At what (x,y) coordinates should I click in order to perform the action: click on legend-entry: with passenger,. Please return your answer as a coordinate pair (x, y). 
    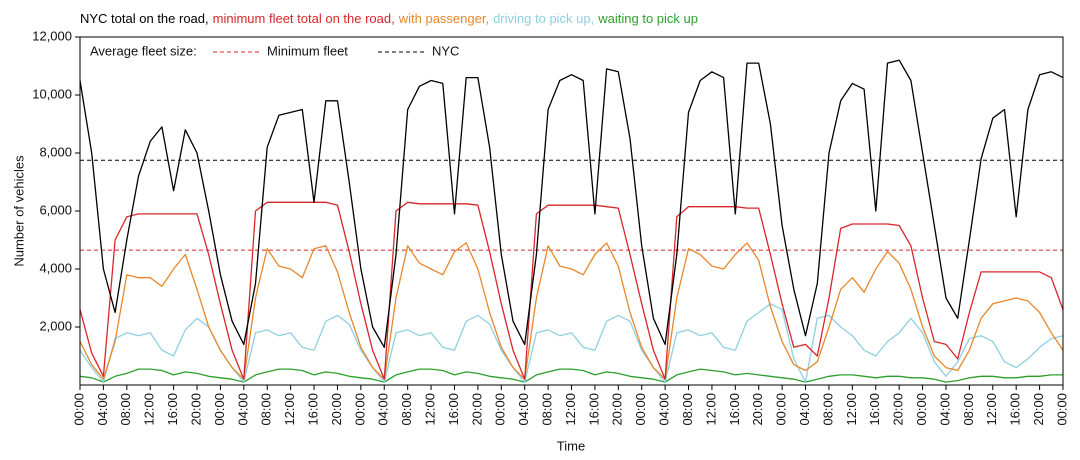
    Looking at the image, I should click on (443, 18).